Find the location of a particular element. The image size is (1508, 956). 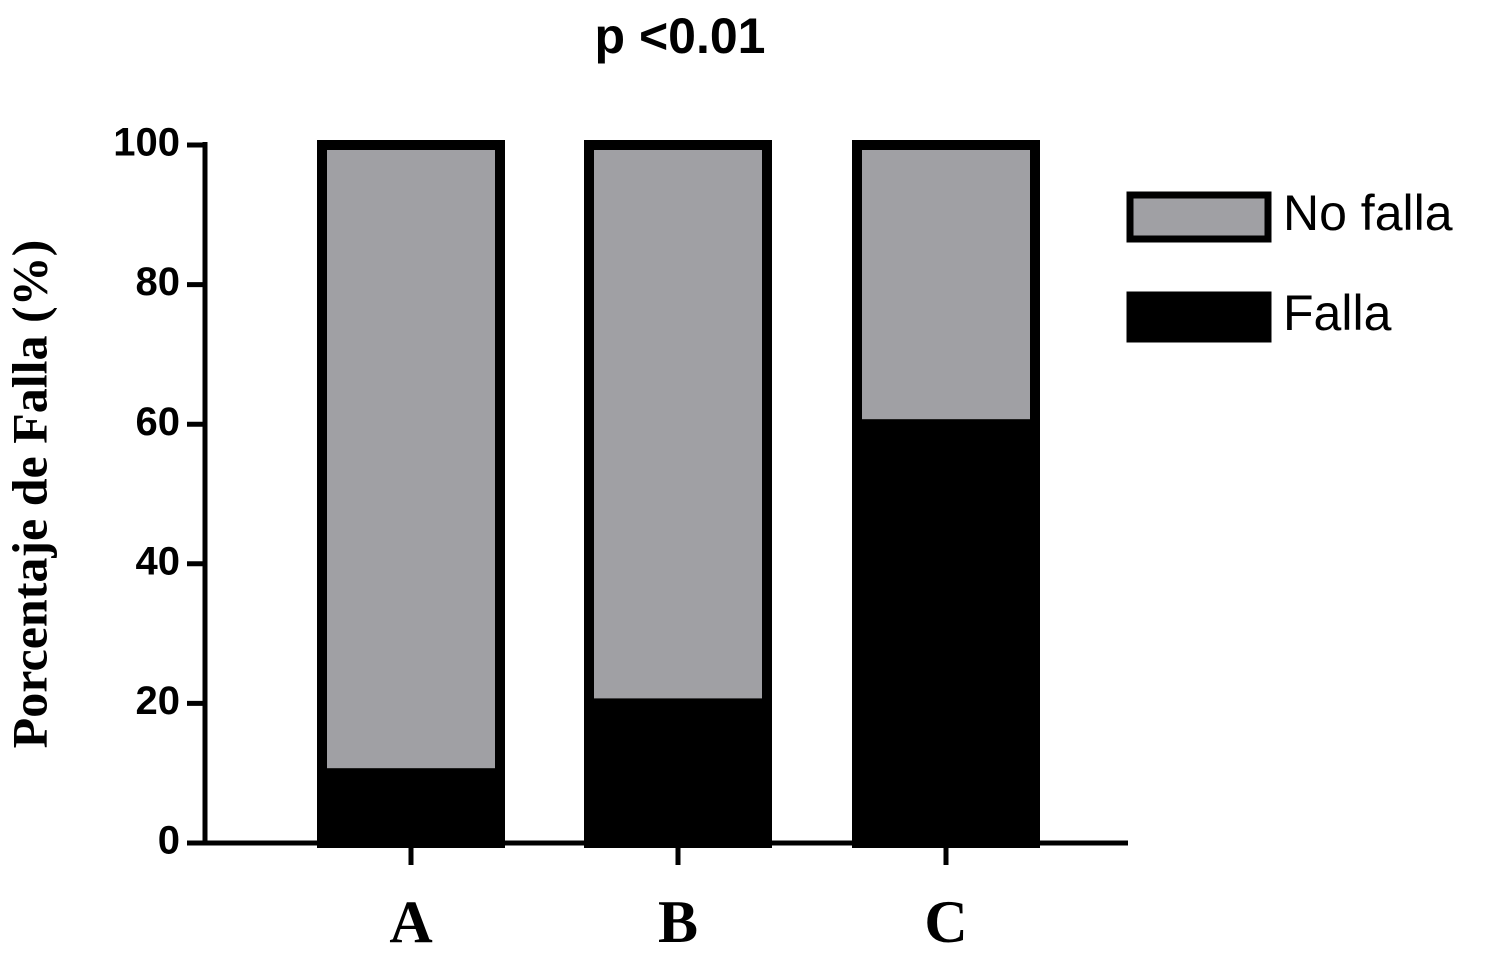

y-tick-label: 40 is located at coordinates (158, 561).